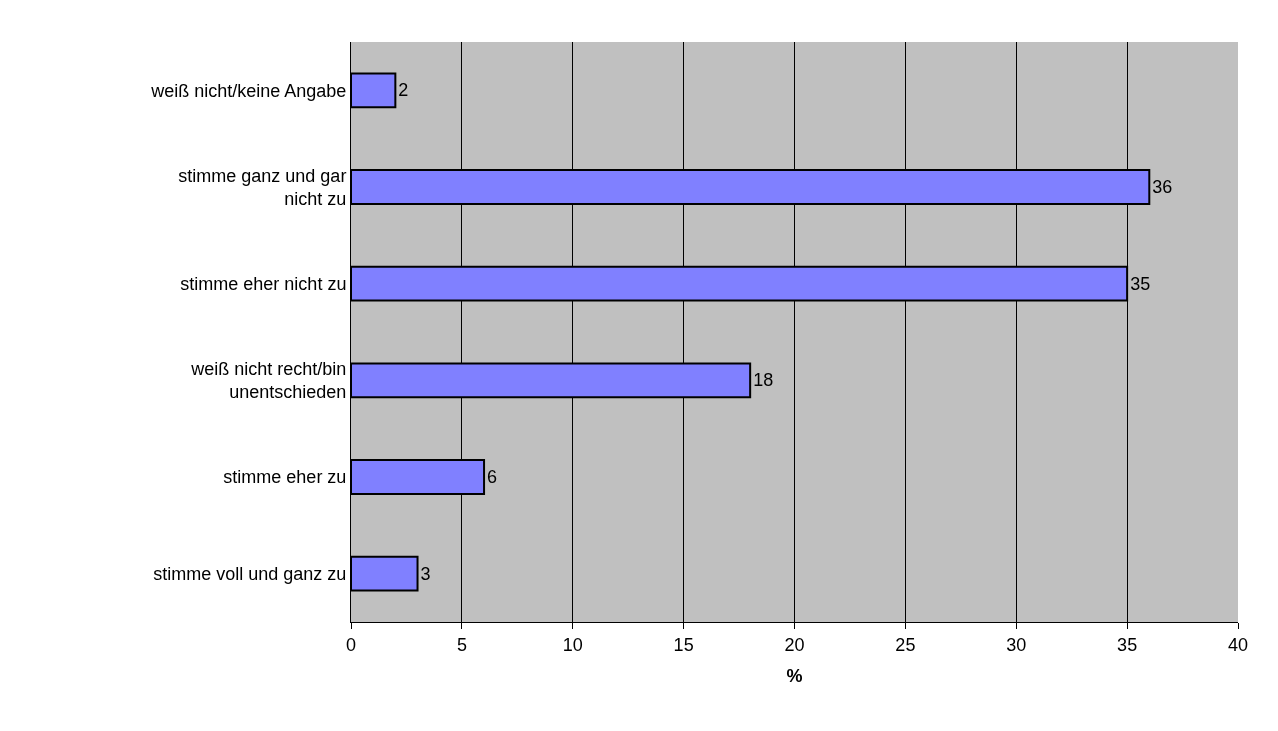  Describe the element at coordinates (763, 380) in the screenshot. I see `data-label: 18` at that location.